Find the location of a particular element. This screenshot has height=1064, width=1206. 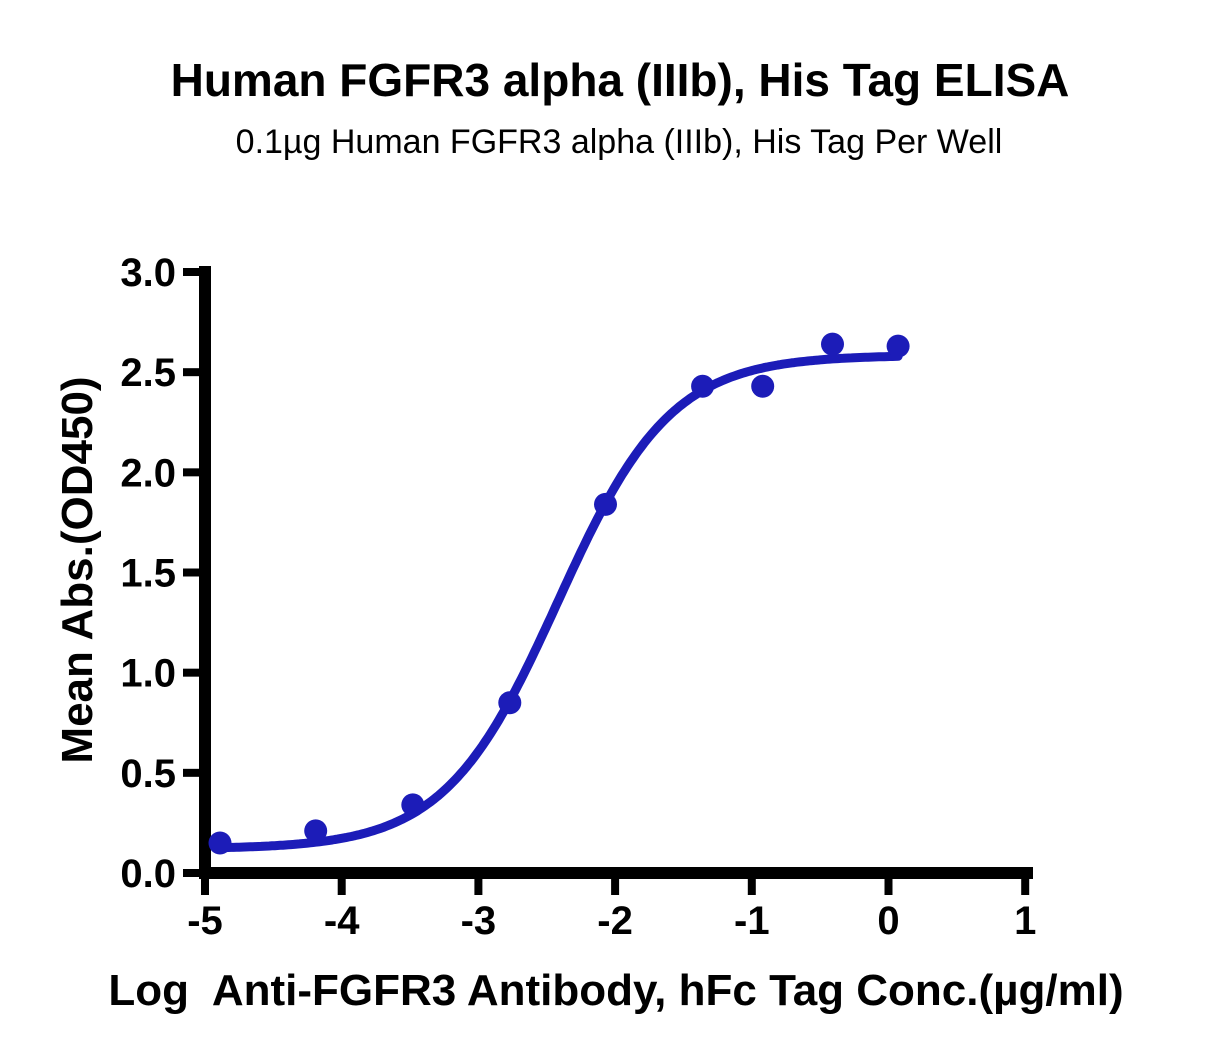

x-tick-label: 1 is located at coordinates (1025, 921).